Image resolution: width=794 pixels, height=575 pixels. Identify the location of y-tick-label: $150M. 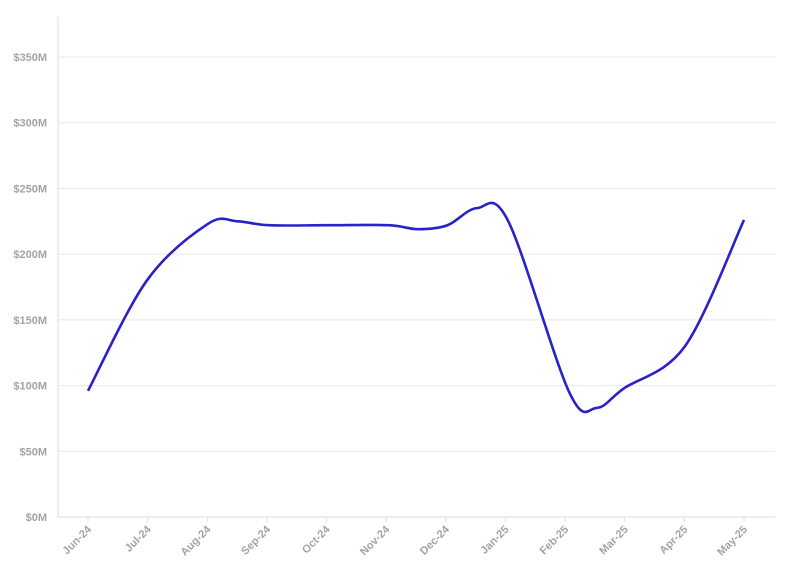
(30, 321).